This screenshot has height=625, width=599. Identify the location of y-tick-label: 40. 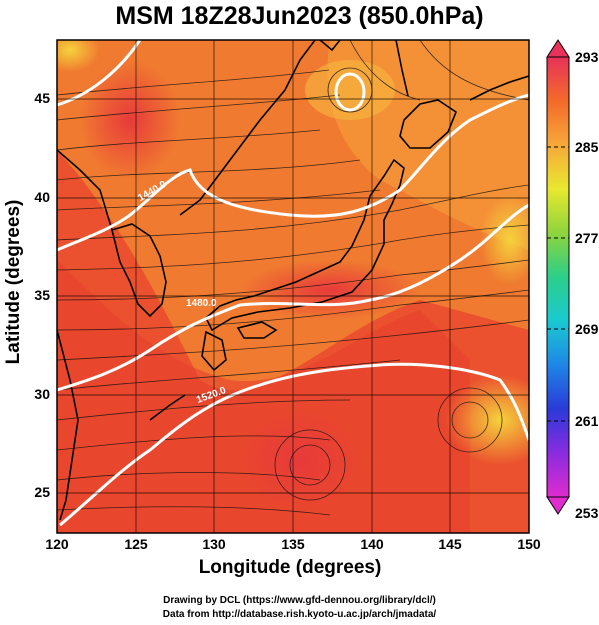
(42, 197).